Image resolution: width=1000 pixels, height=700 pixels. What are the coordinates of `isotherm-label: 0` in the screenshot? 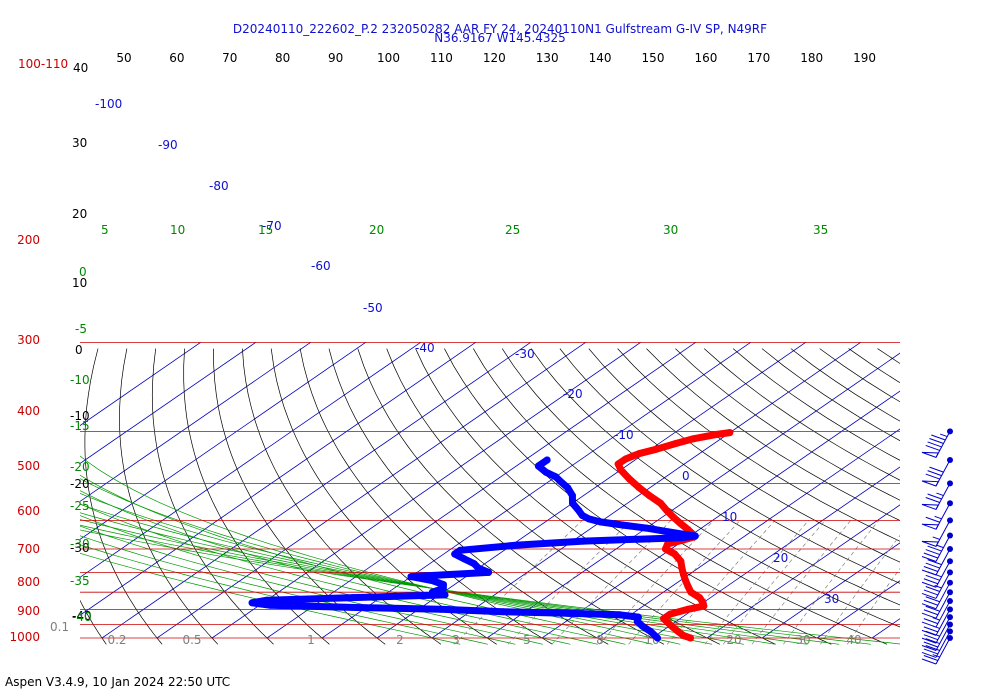 It's located at (686, 476).